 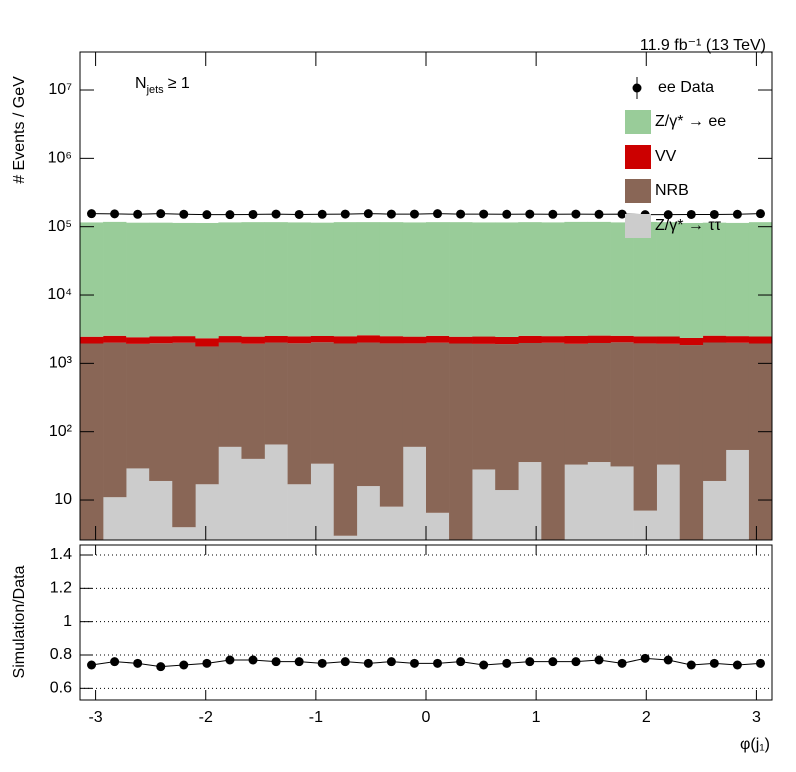 What do you see at coordinates (63, 499) in the screenshot?
I see `y-tick-label: 10` at bounding box center [63, 499].